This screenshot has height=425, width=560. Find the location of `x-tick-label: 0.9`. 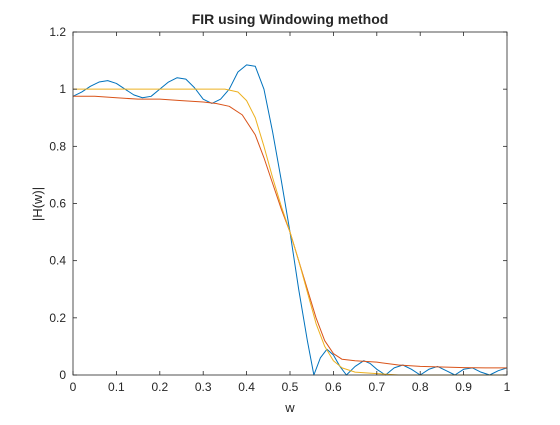

x-tick-label: 0.9 is located at coordinates (463, 387).